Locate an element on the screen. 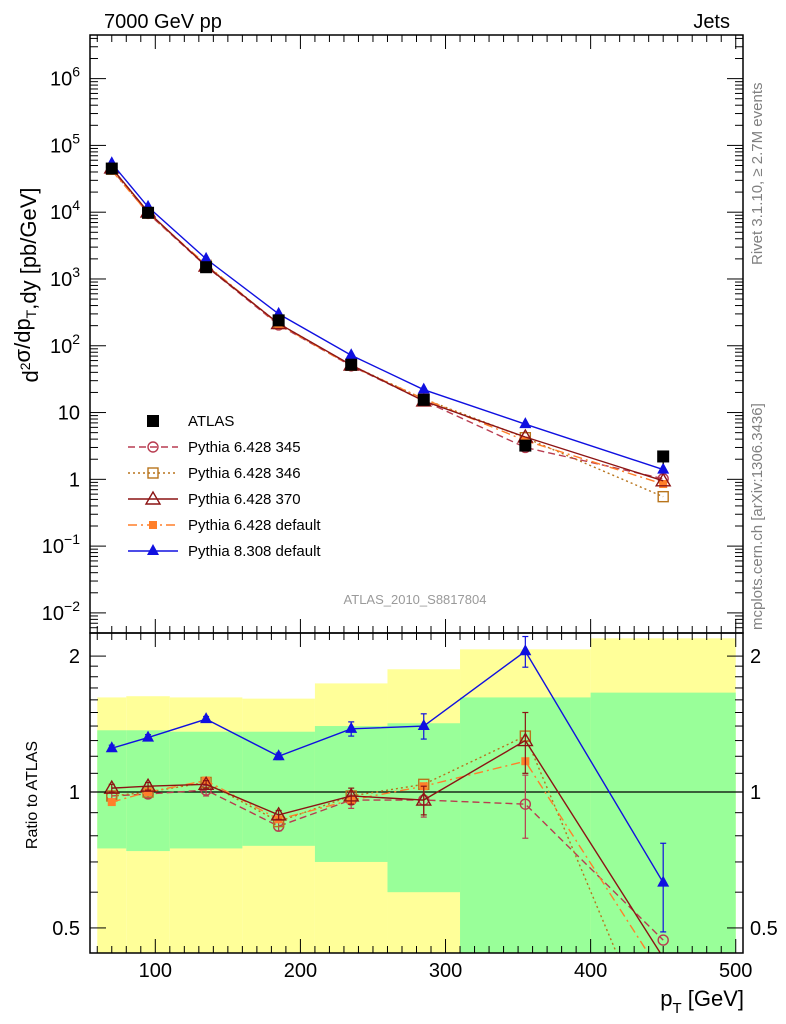 The height and width of the screenshot is (1024, 786). legend-item: Pythia 6.428 370 is located at coordinates (214, 499).